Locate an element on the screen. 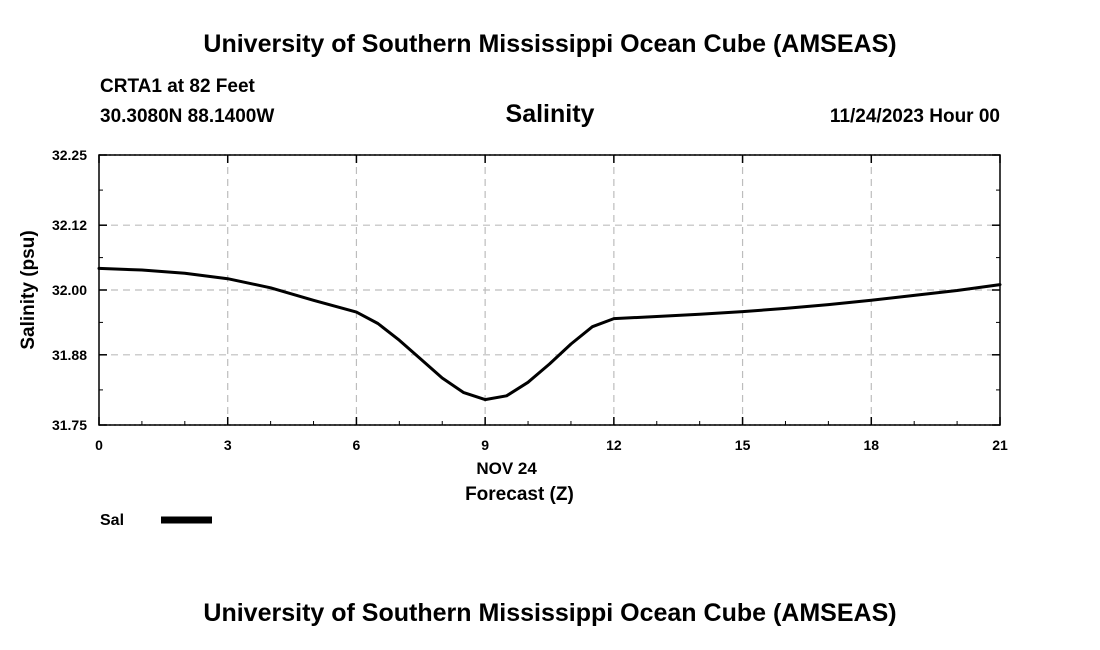 The image size is (1100, 650). x-axis-label: Forecast (Z) is located at coordinates (519, 494).